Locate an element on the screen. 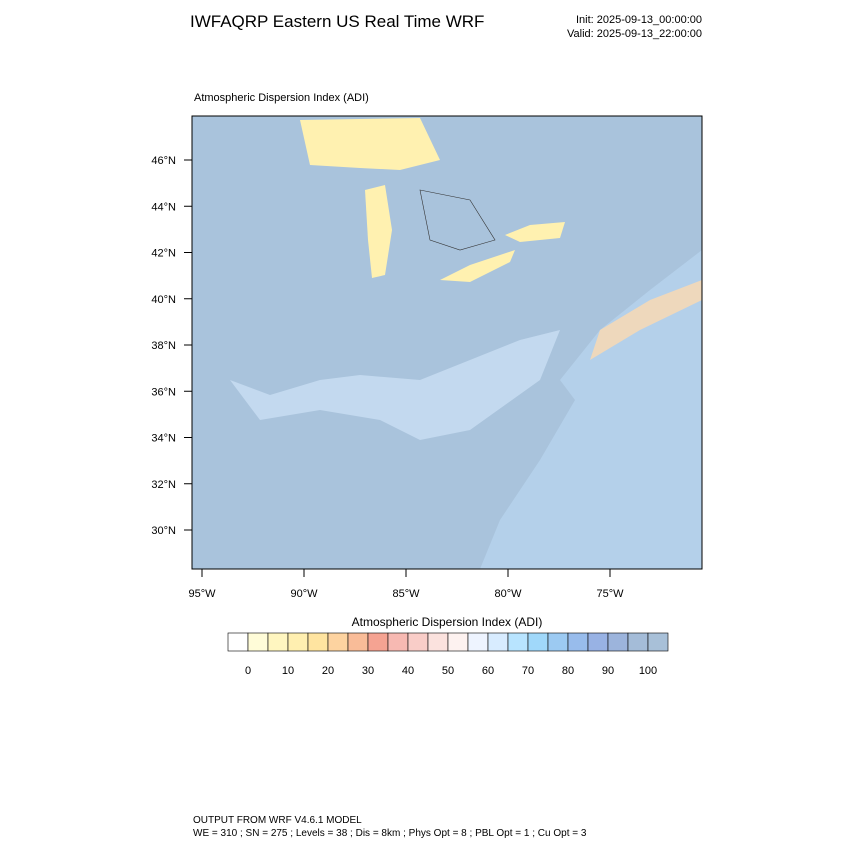 This screenshot has height=855, width=850. lon-label: 75°W is located at coordinates (610, 594).